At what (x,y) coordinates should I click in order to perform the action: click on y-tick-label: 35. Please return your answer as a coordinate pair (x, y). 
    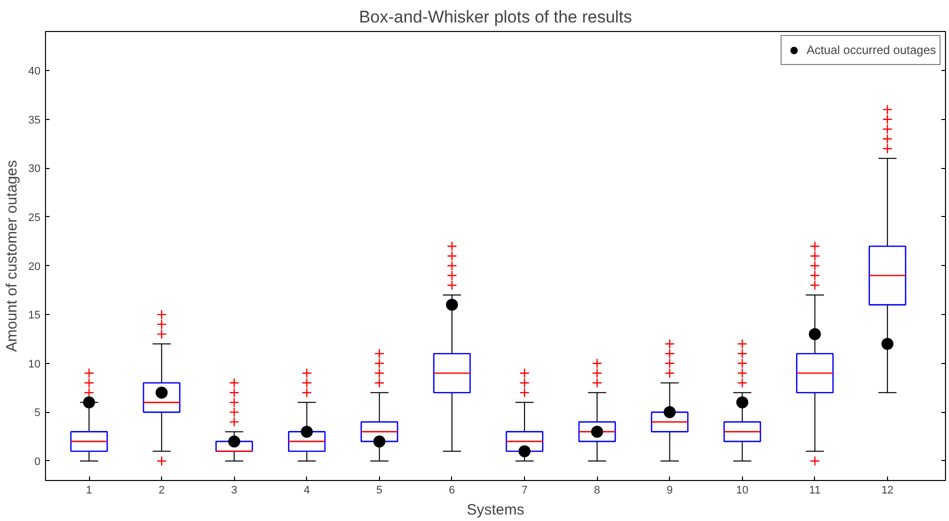
    Looking at the image, I should click on (34, 120).